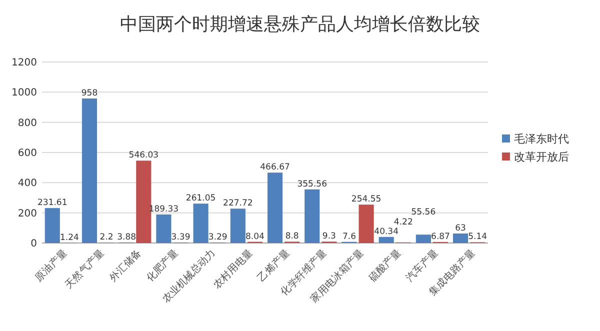 This screenshot has height=331, width=600. I want to click on data-label: 546.03, so click(143, 155).